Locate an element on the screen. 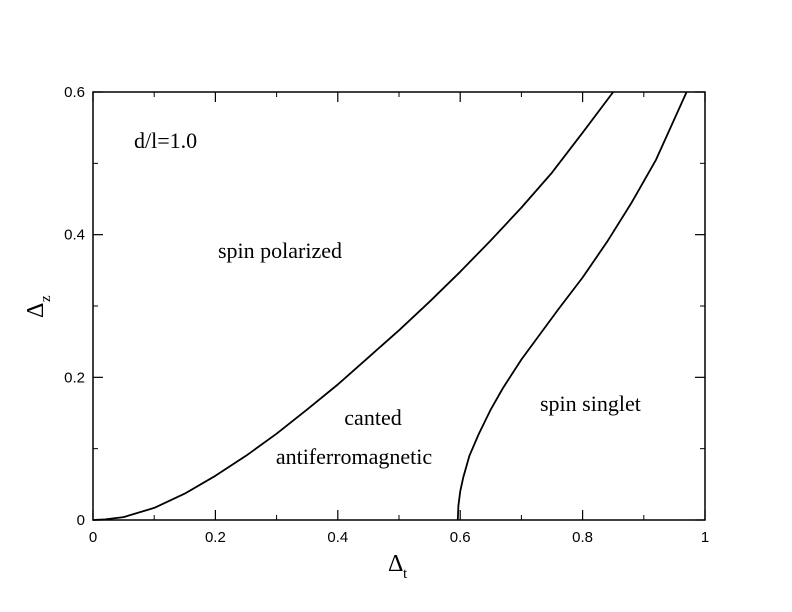 The height and width of the screenshot is (612, 792). y-axis-symbol: Δ is located at coordinates (36, 310).